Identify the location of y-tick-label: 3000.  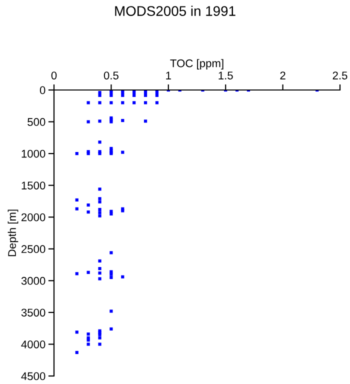
(33, 280).